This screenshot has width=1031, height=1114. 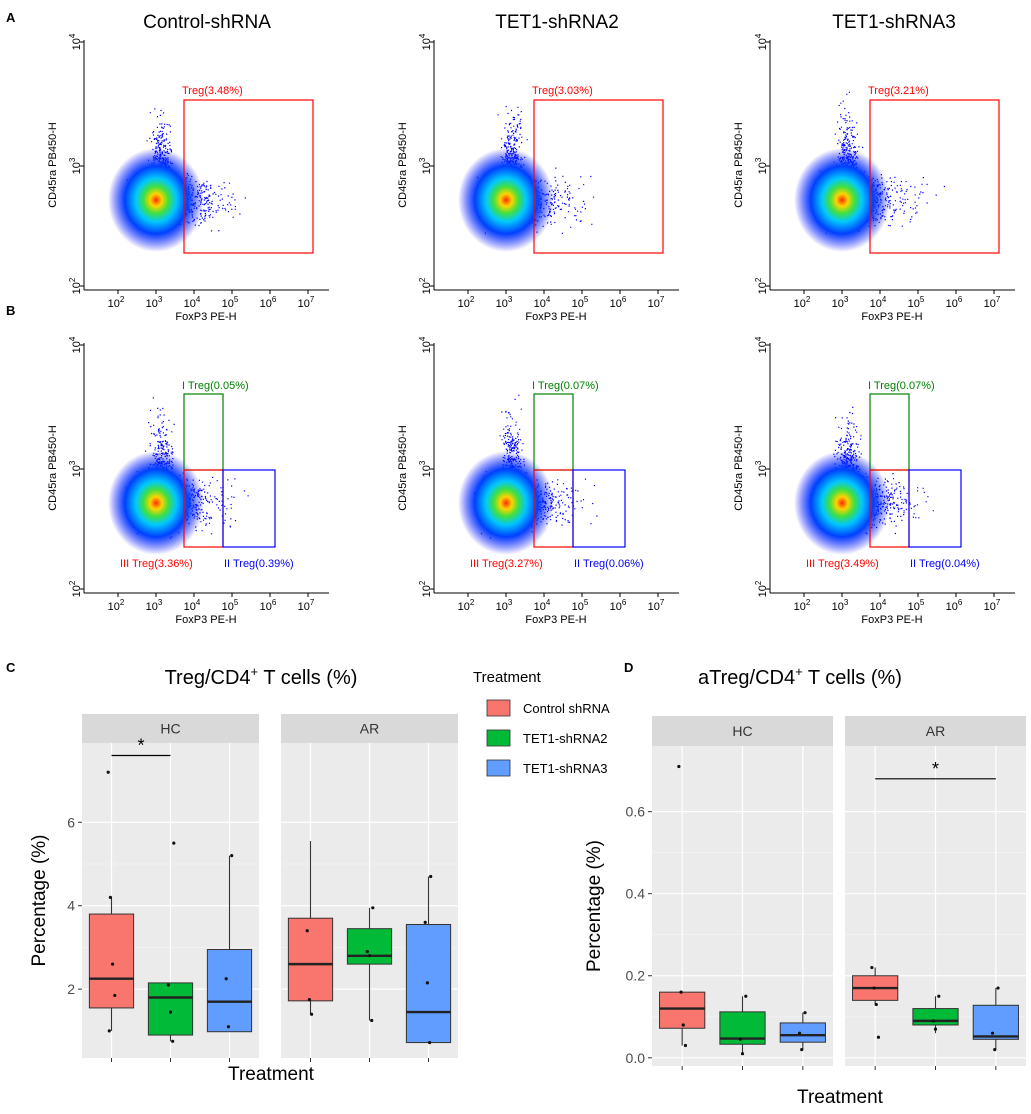 I want to click on treg-gate-label: Treg(3.21%), so click(x=898, y=91).